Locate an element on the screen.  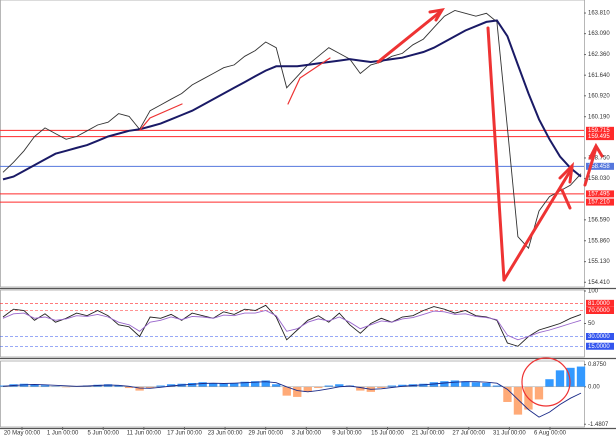
x-tick-label: 27 Jul 00:00 is located at coordinates (468, 434).